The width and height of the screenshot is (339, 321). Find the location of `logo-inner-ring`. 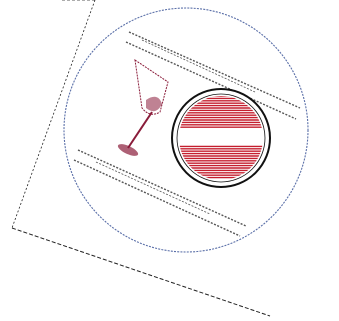

logo-inner-ring is located at coordinates (221, 138).